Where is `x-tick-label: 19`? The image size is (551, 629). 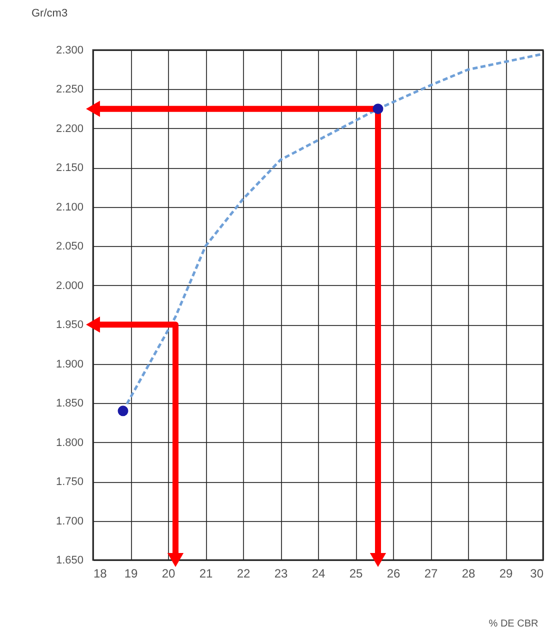
x-tick-label: 19 is located at coordinates (131, 573).